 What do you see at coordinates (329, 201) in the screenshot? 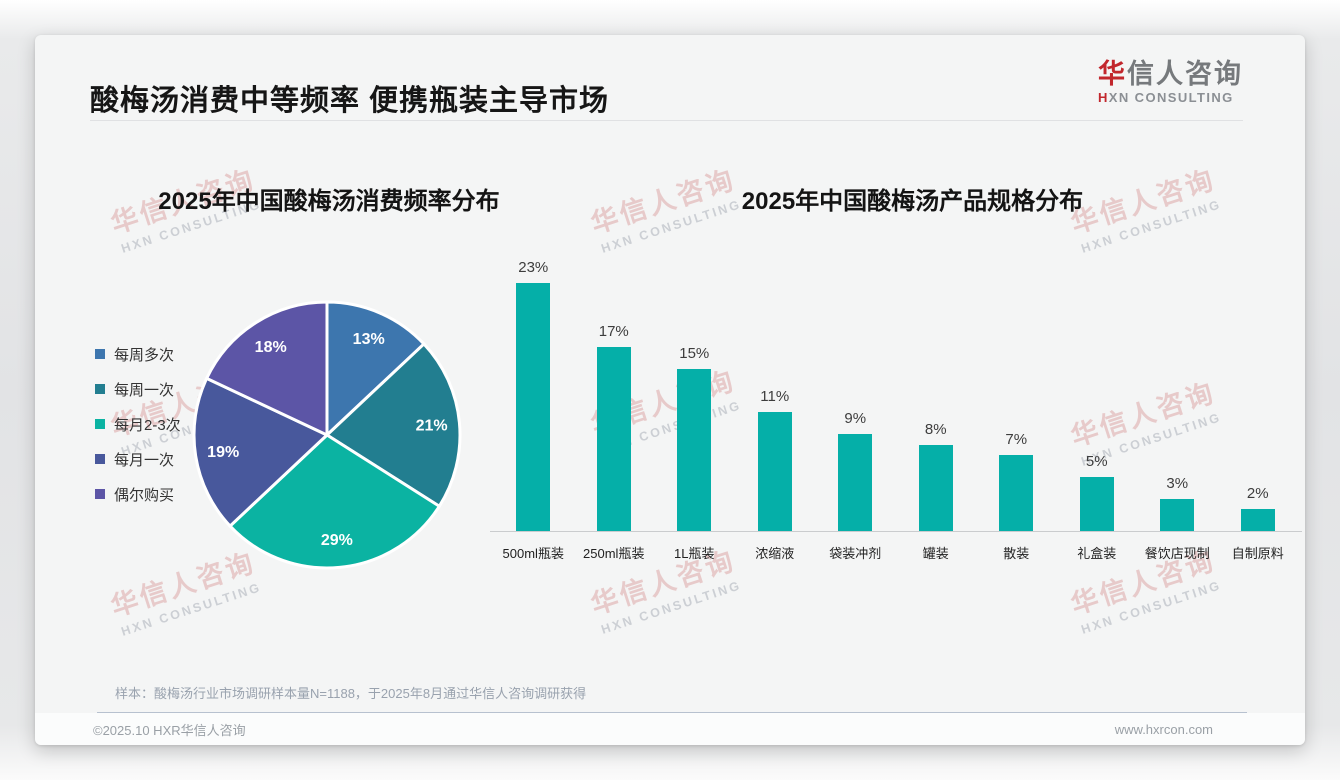
I see `pie-chart-title: 2025年中国酸梅汤消费频率分布` at bounding box center [329, 201].